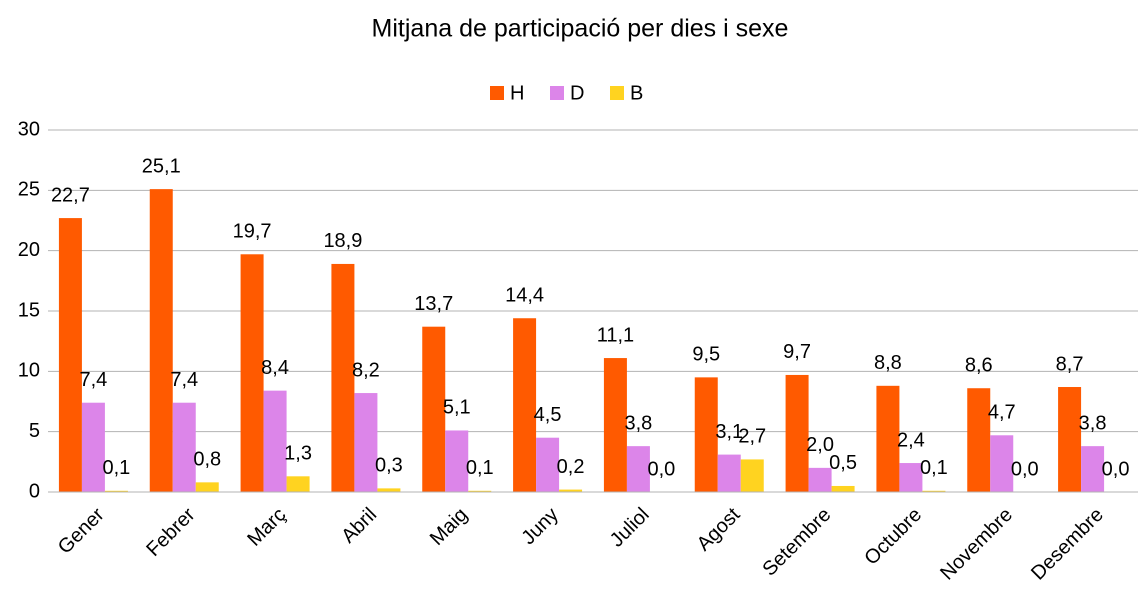 The image size is (1142, 605). I want to click on data-label: 13,7, so click(433, 304).